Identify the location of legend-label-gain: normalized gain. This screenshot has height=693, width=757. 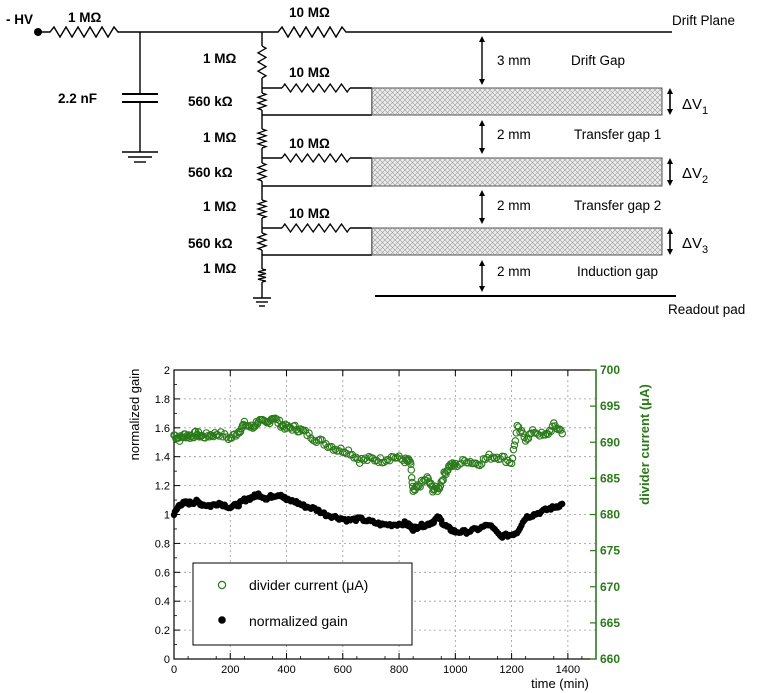
(298, 621).